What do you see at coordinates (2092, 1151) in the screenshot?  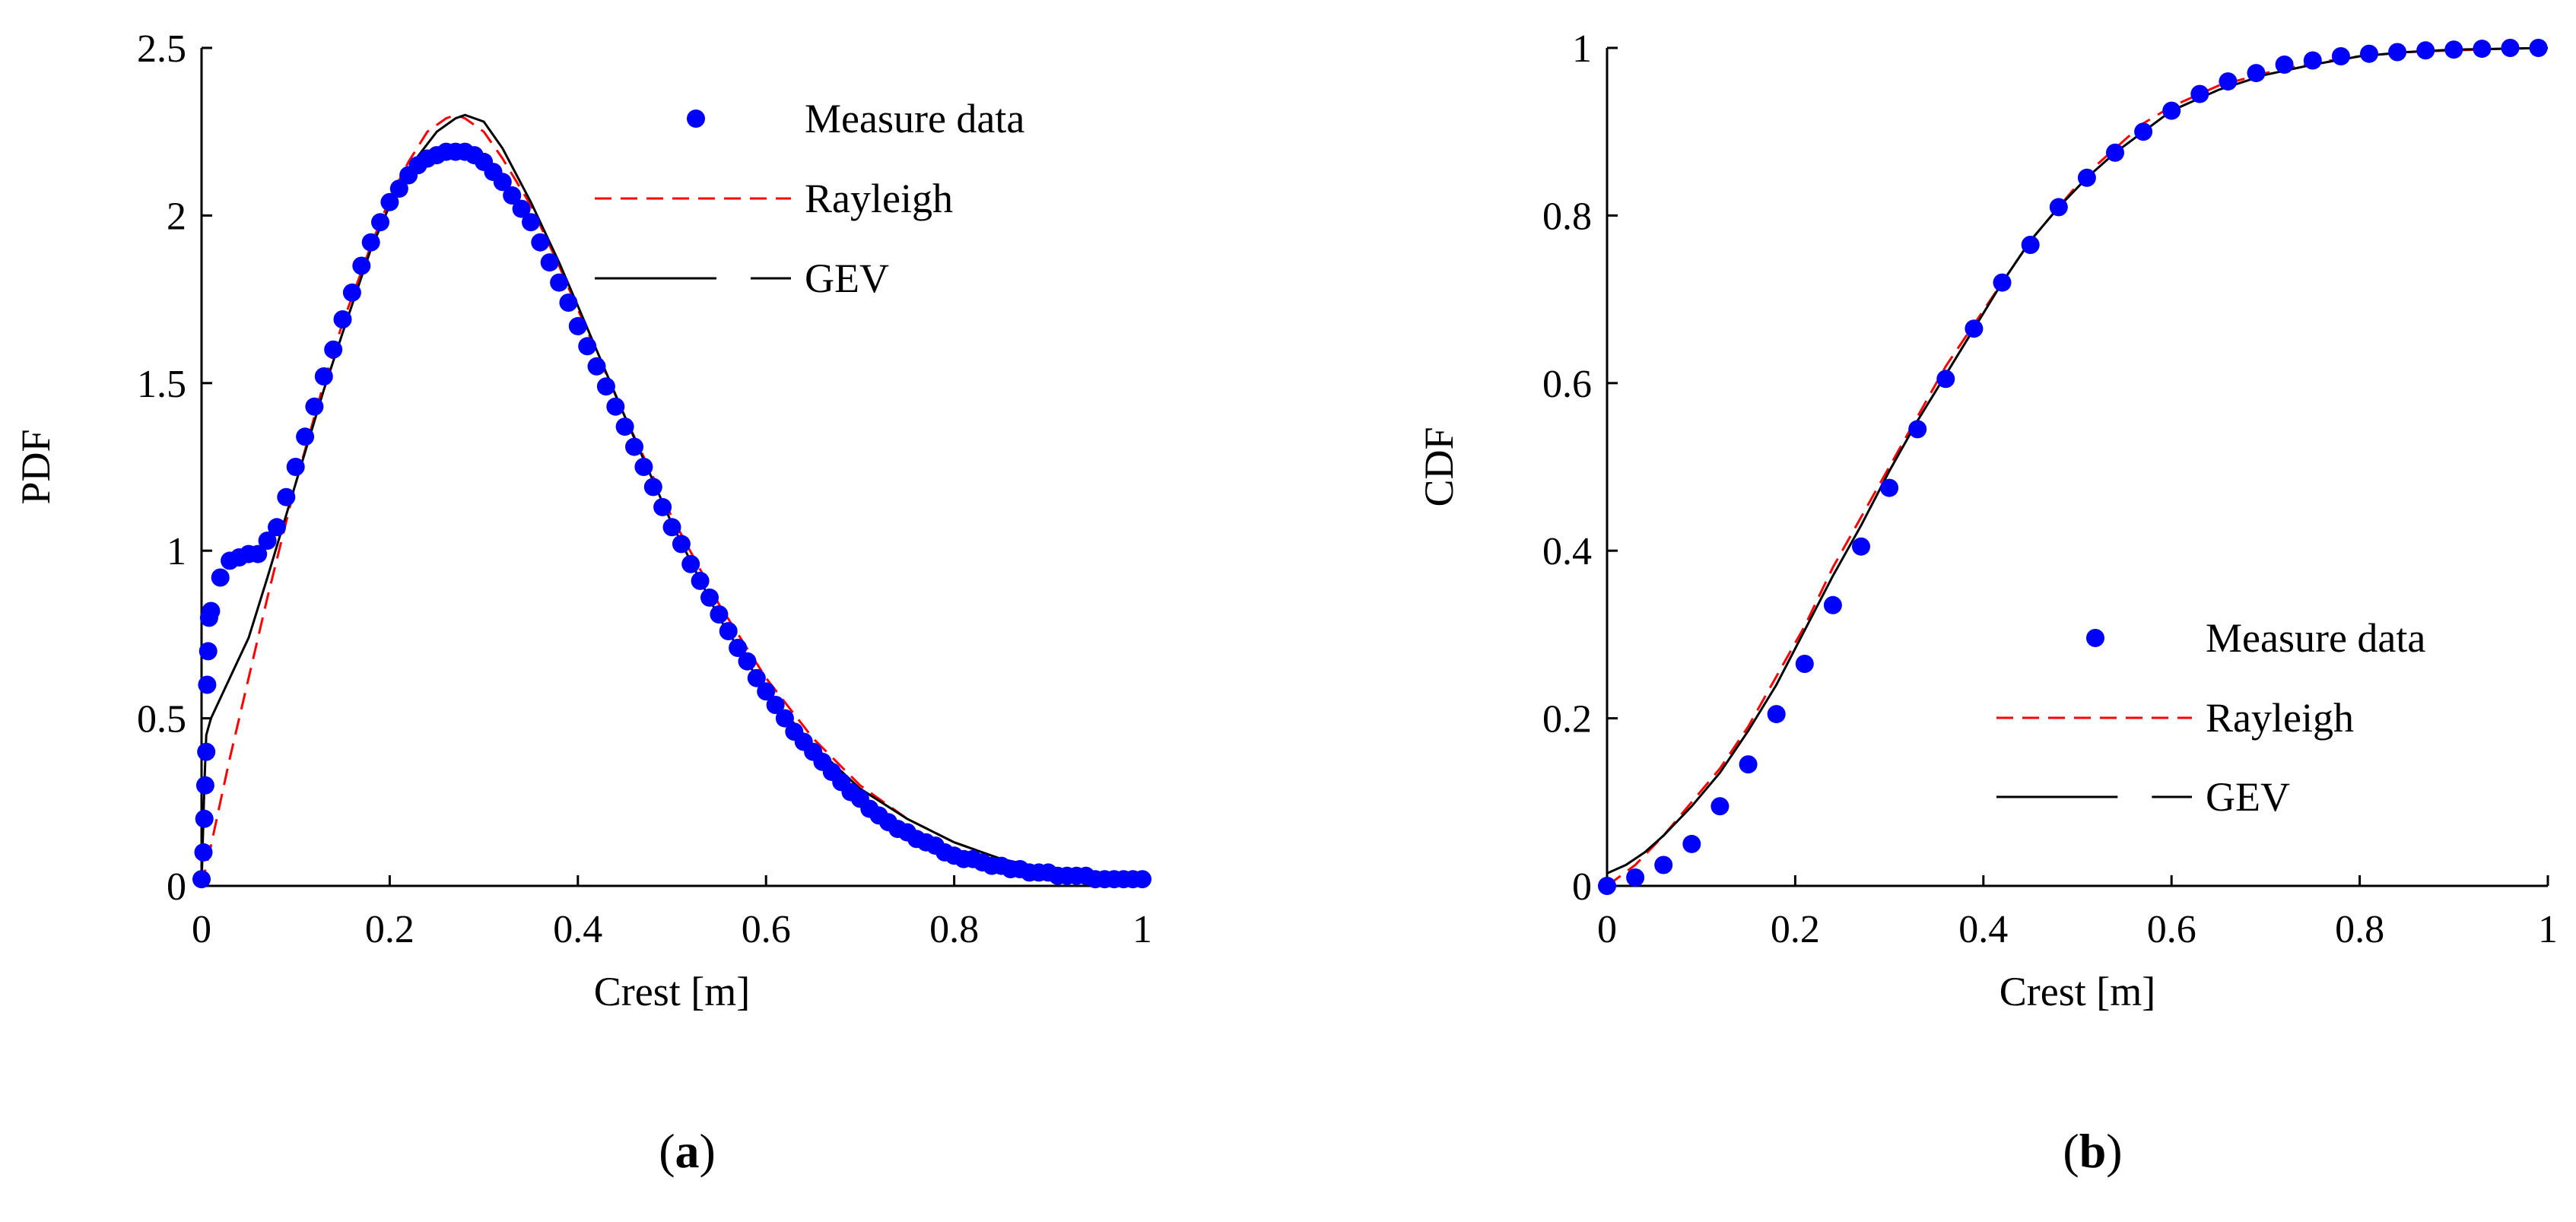 I see `panel-label: (b)` at bounding box center [2092, 1151].